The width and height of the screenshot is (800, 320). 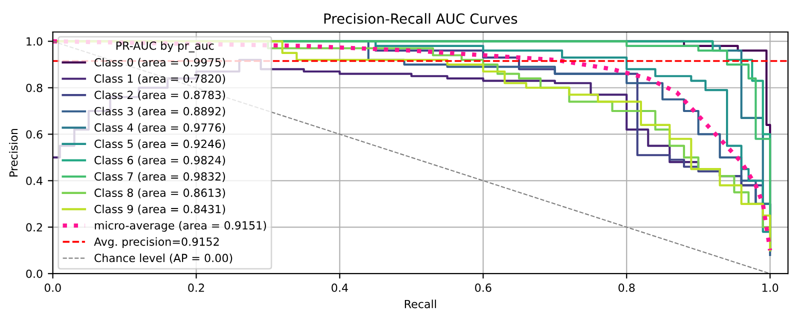 I want to click on x-tick-label: 0.8, so click(x=626, y=288).